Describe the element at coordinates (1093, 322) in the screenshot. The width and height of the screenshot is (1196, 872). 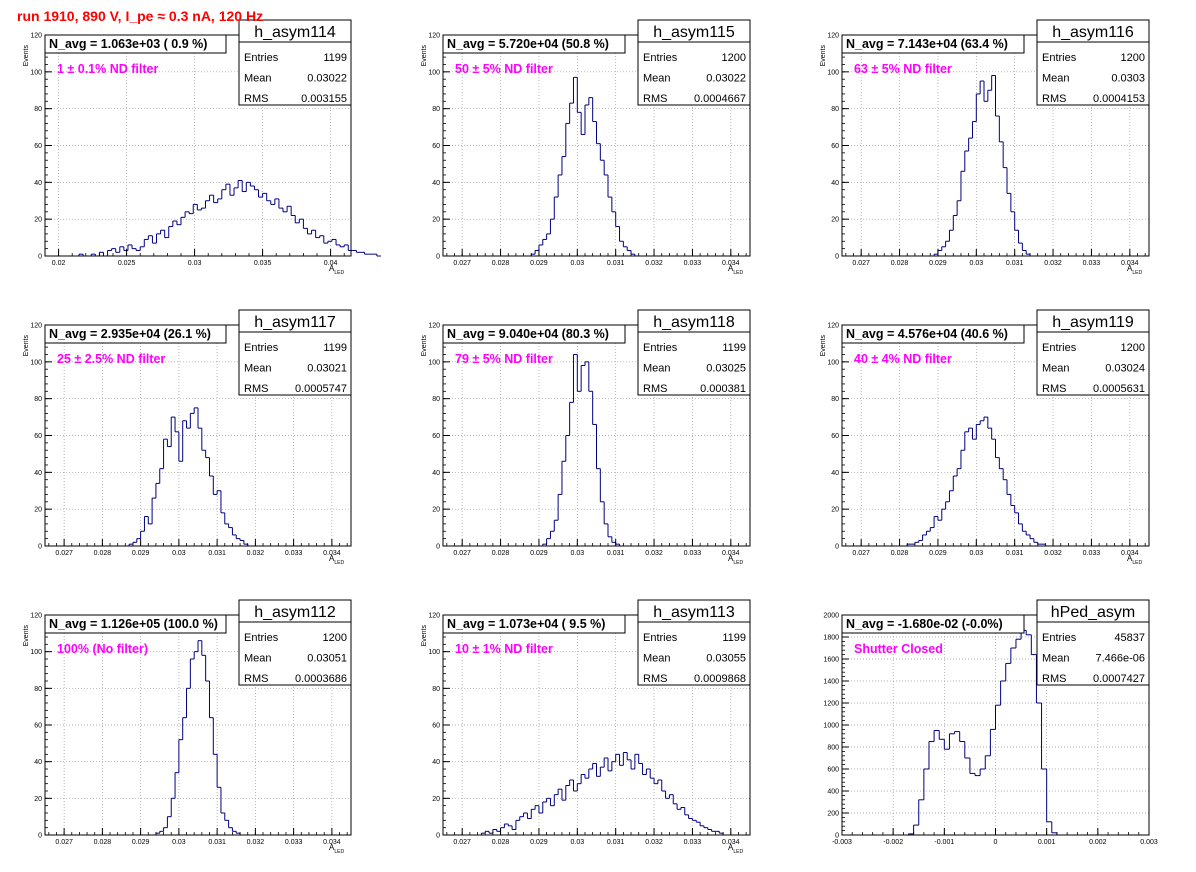
I see `histogram-name: h_asym119` at that location.